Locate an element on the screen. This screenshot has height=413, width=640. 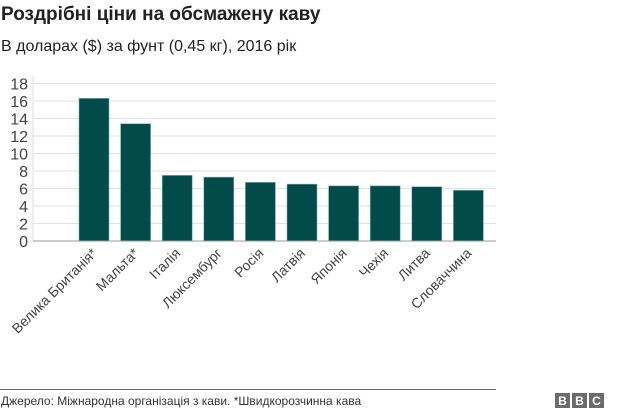
x-tick-label: Латвія is located at coordinates (288, 265).